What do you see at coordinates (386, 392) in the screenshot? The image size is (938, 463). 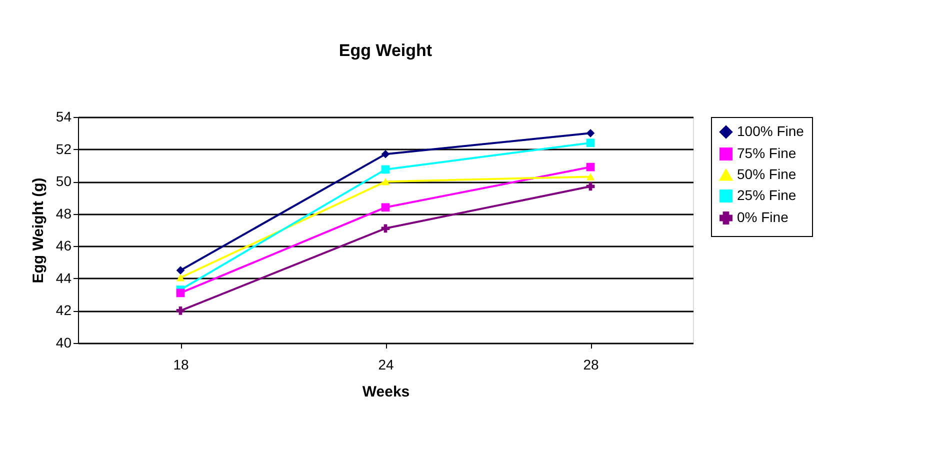 I see `x-axis-title: Weeks` at bounding box center [386, 392].